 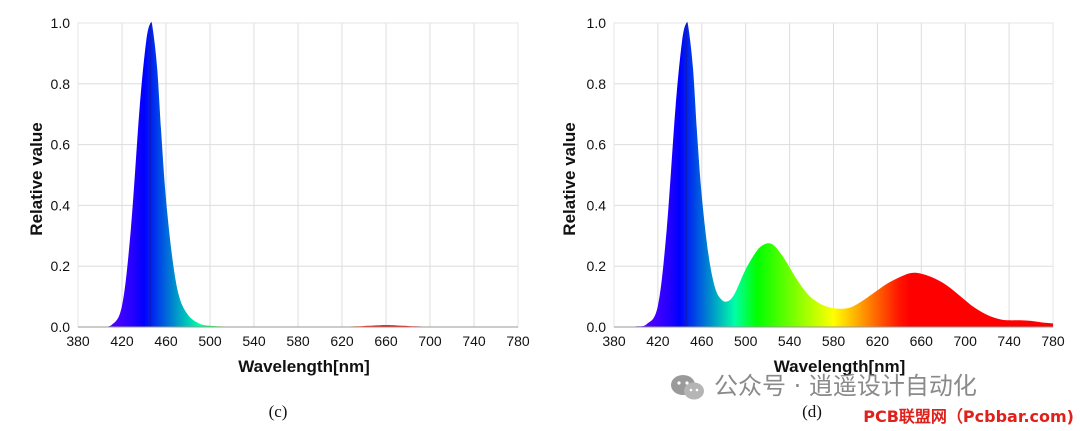 What do you see at coordinates (845, 386) in the screenshot?
I see `watermark-caption: 公众号 · 逍遥设计自动化` at bounding box center [845, 386].